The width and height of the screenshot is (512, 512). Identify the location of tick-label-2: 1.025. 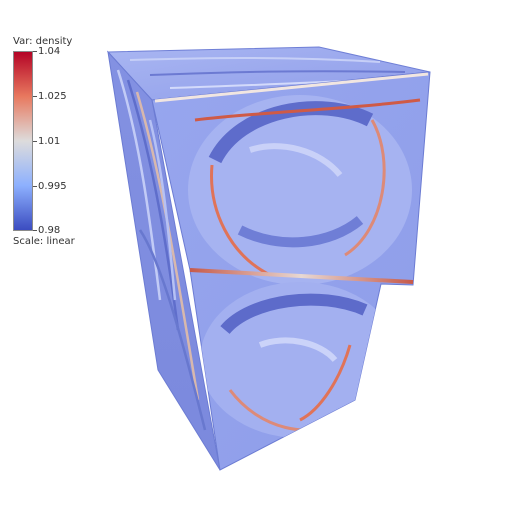
(52, 96).